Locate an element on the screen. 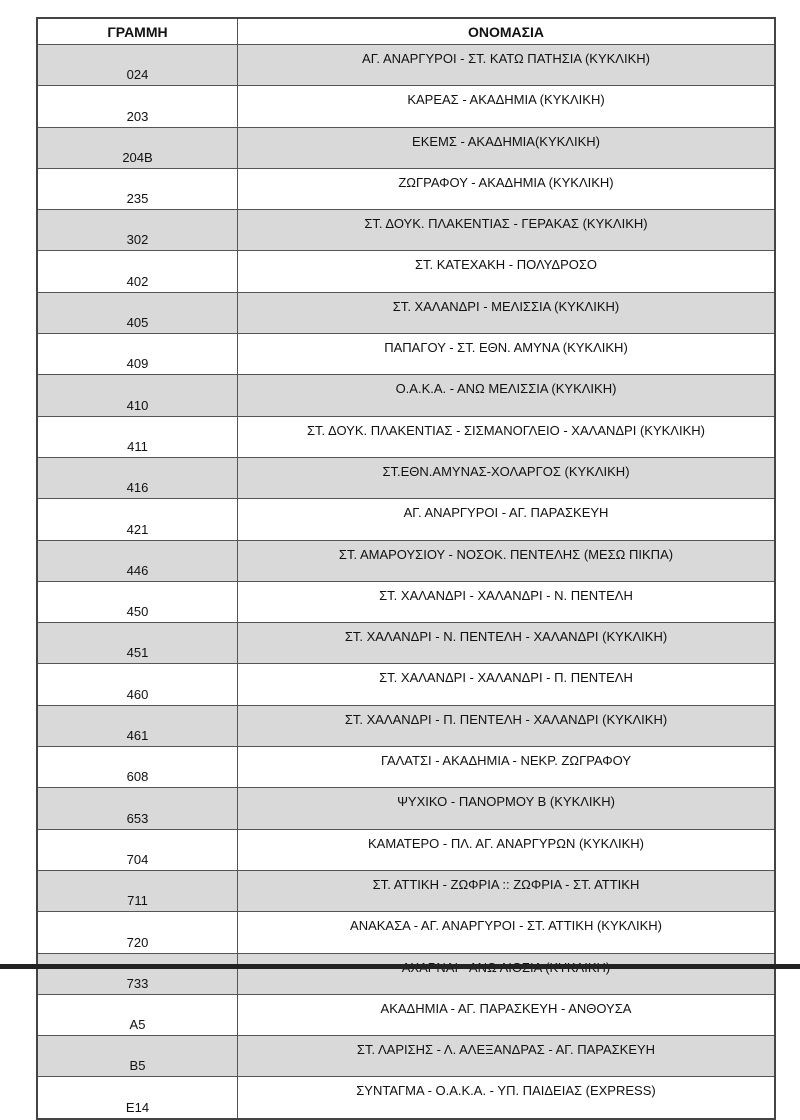 The height and width of the screenshot is (1120, 800). line-name: ΓΑΛΑΤΣΙ - ΑΚΑΔΗΜΙΑ - ΝΕΚΡ. ΖΩΓΡΑΦΟΥ is located at coordinates (506, 767).